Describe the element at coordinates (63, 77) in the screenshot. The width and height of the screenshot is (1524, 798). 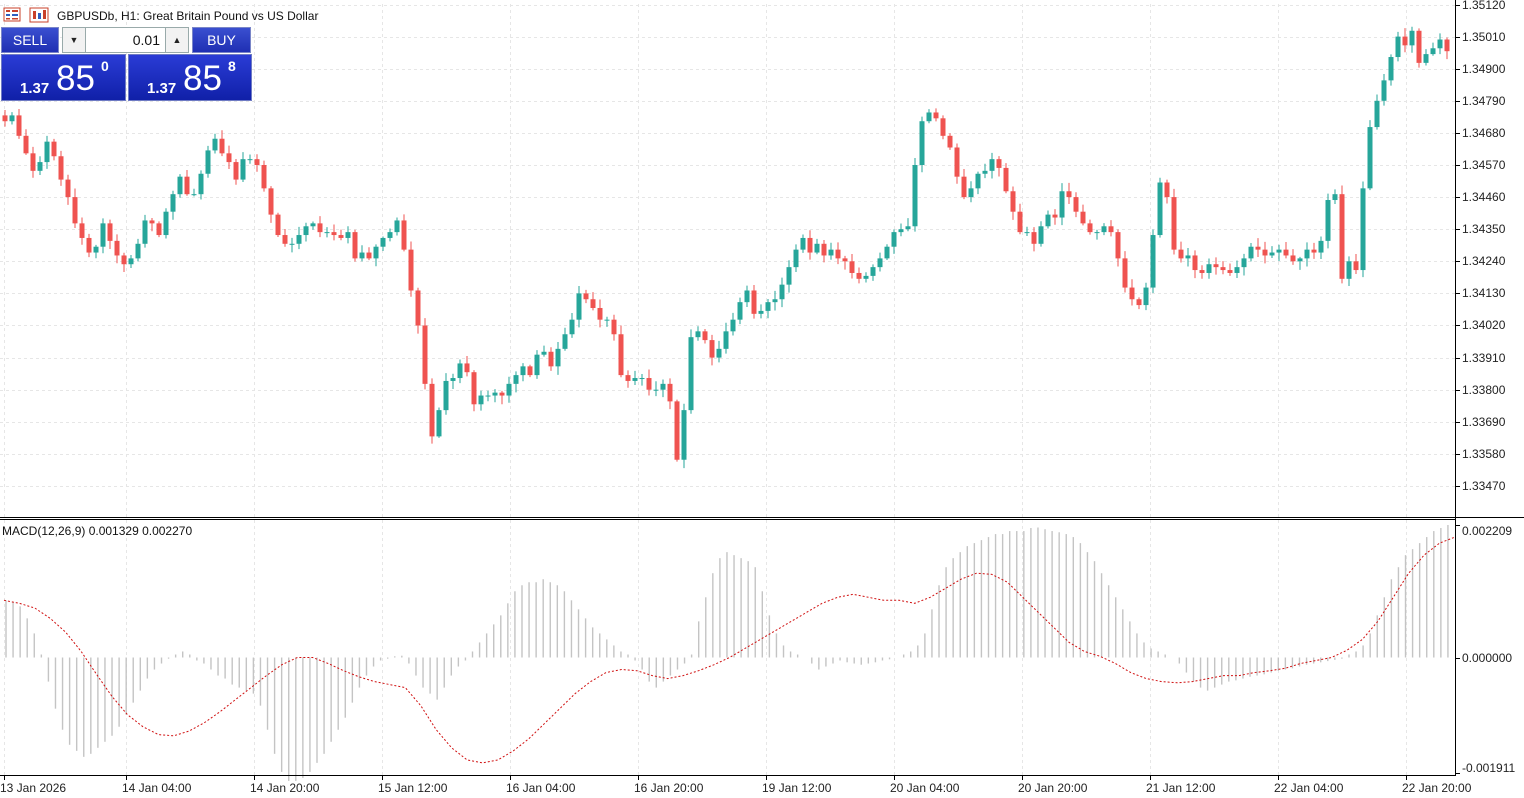
I see `sell-price-button: 1.37 85 0` at that location.